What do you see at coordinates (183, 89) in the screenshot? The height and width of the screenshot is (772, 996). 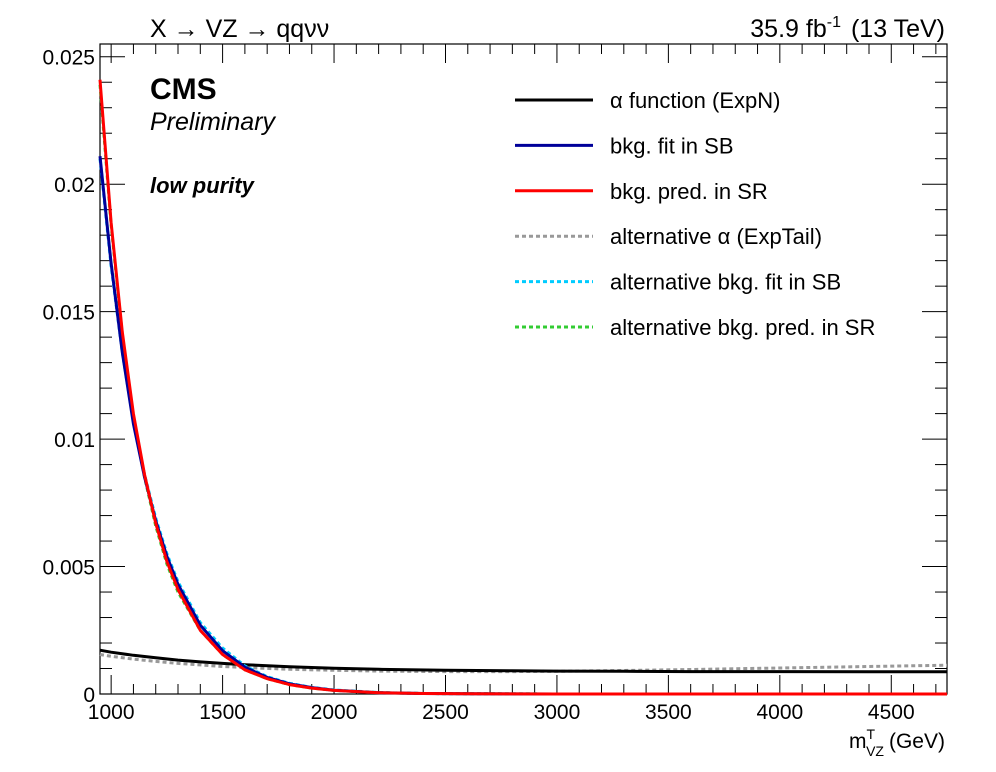 I see `cms-label: CMS` at bounding box center [183, 89].